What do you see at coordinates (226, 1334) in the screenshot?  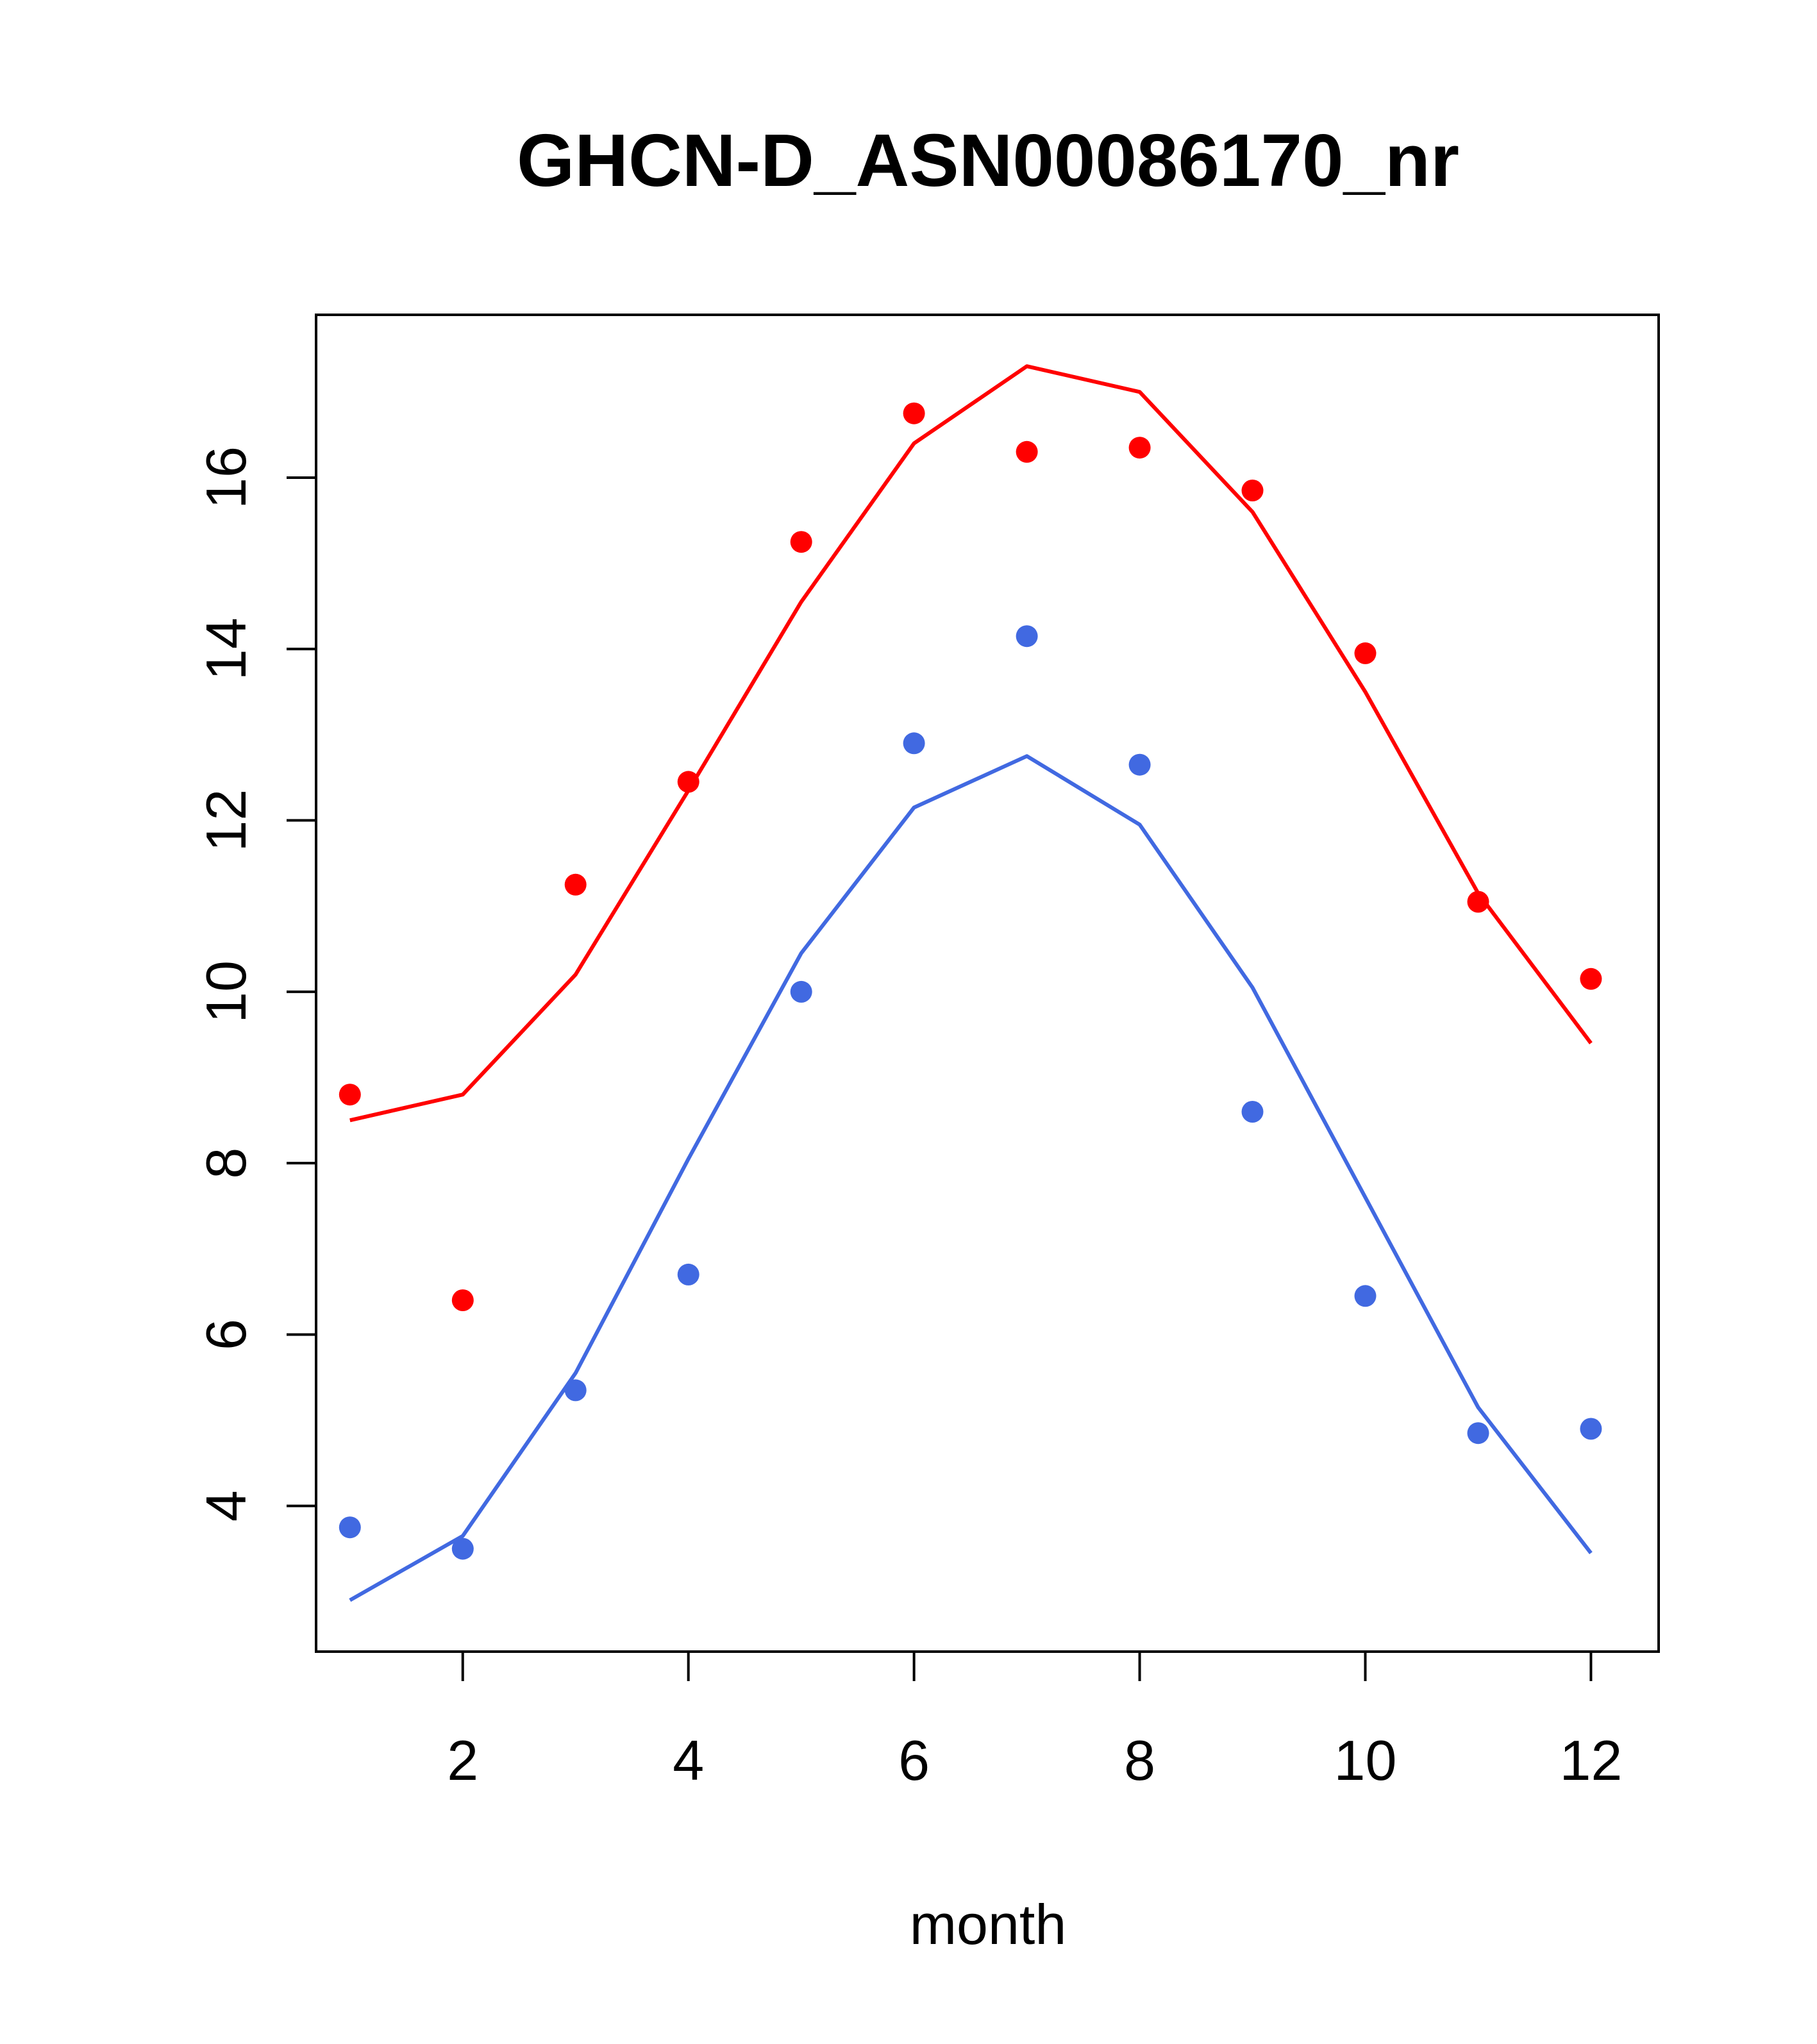 I see `y-tick-label: 6` at bounding box center [226, 1334].